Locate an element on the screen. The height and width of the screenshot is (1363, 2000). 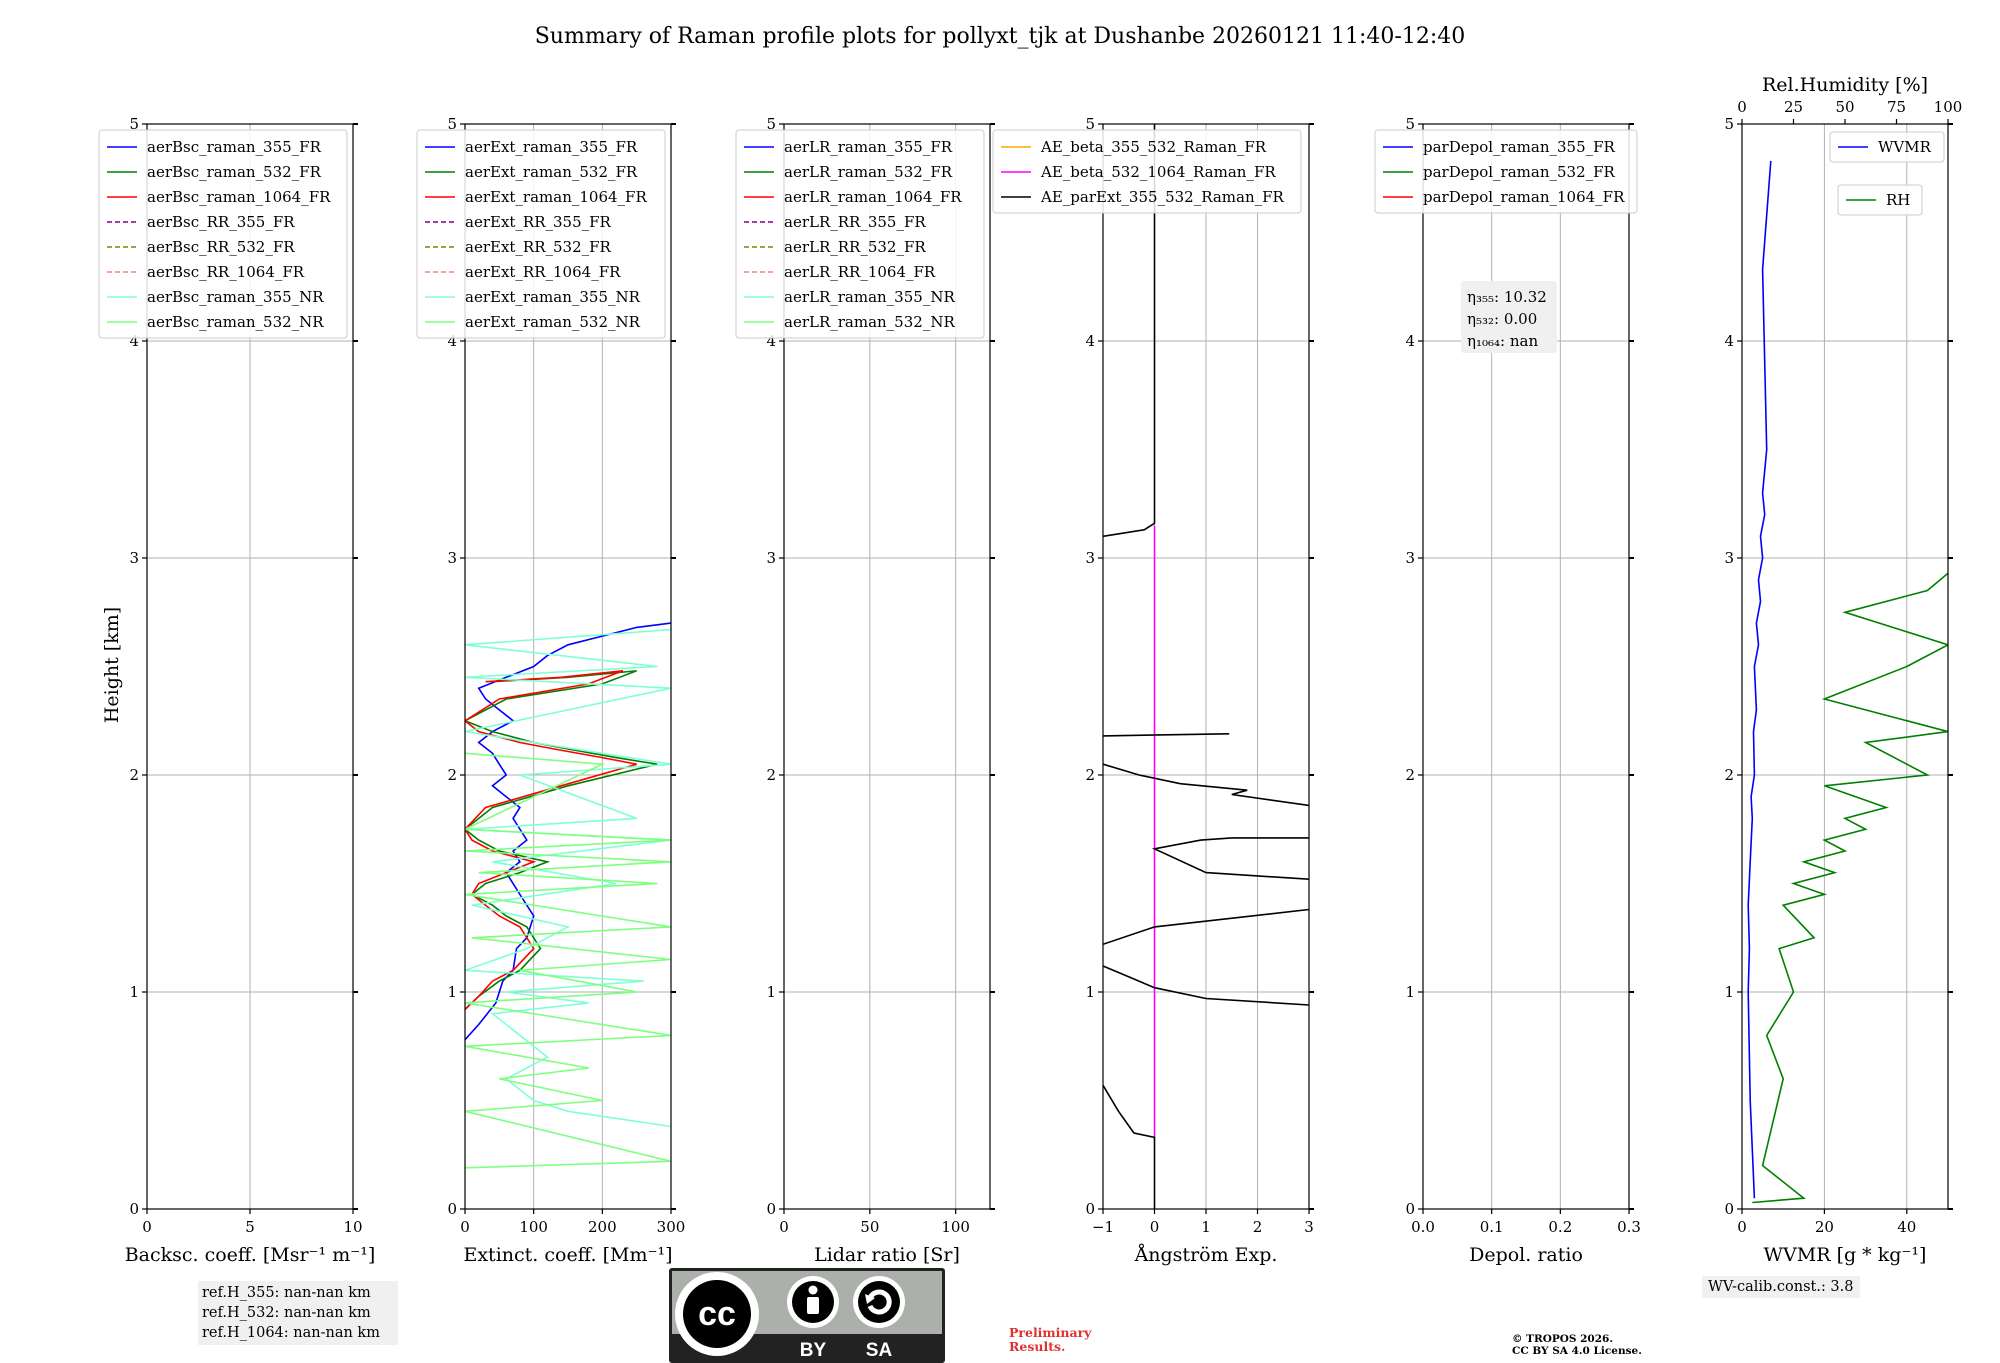
legend-label: aerLR_RR_355_FR is located at coordinates (855, 222).